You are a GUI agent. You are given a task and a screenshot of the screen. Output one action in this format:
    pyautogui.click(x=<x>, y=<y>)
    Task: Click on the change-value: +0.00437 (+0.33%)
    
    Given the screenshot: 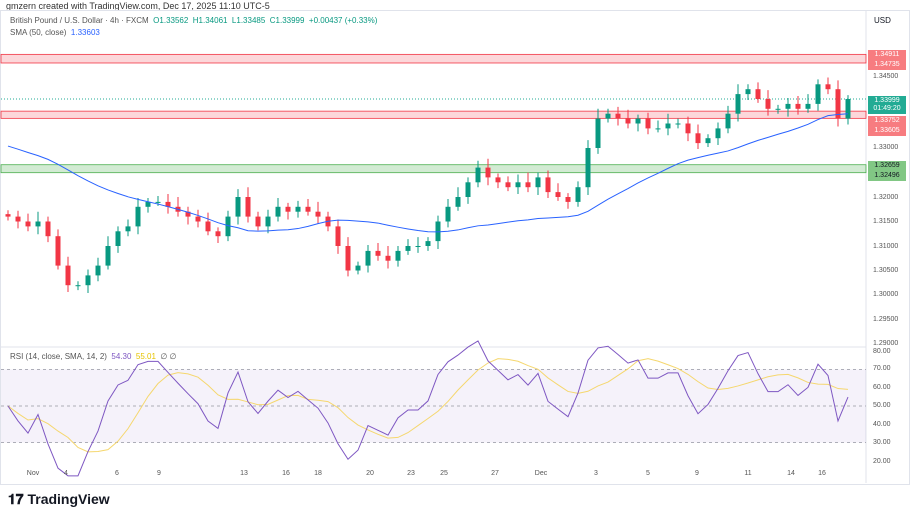 What is the action you would take?
    pyautogui.click(x=343, y=20)
    